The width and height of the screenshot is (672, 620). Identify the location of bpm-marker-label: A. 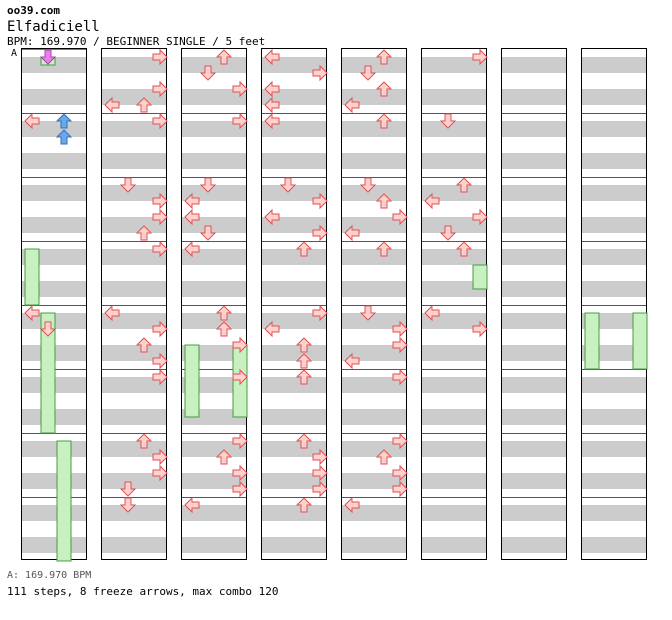
(14, 53).